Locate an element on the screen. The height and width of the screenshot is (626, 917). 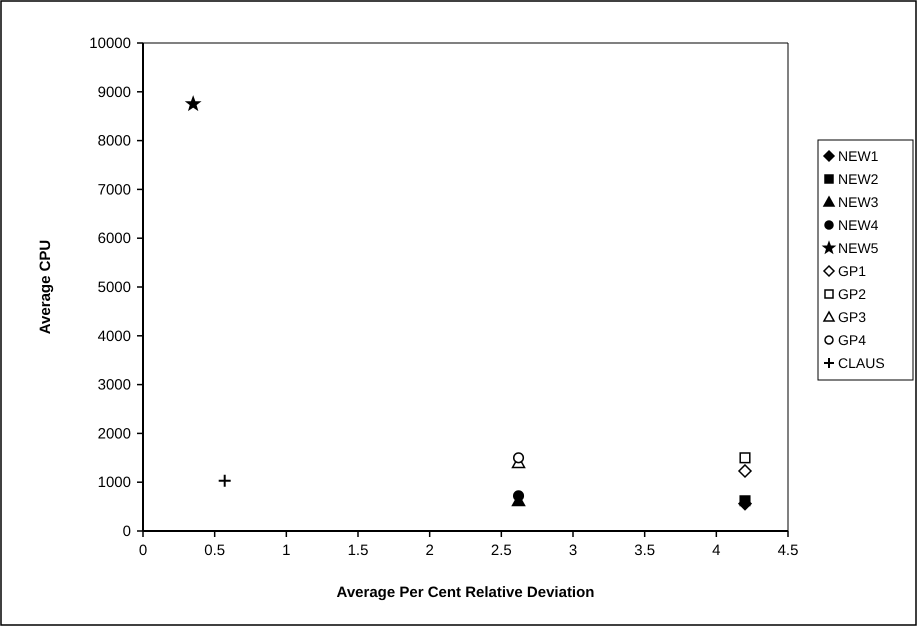
x-axis-title: Average Per Cent Relative Deviation is located at coordinates (465, 592).